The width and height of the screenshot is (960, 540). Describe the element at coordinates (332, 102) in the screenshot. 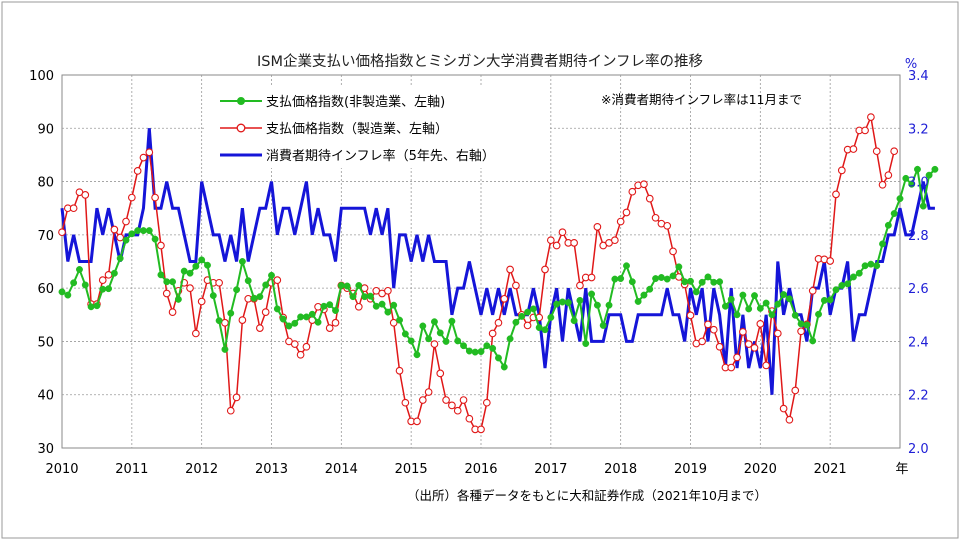

I see `legend-item-services: 支払価格指数(非製造業、左軸)` at that location.